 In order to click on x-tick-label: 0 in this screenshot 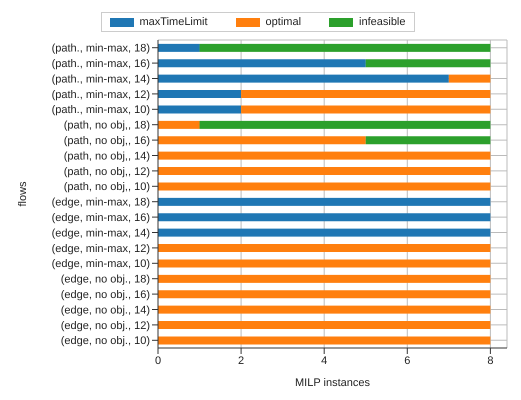, I will do `click(158, 360)`.